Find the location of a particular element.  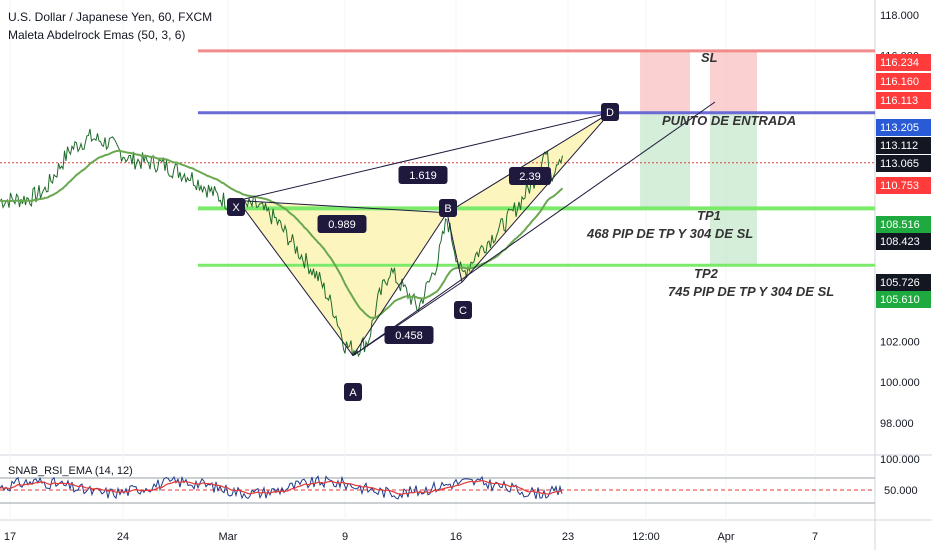

point-label-a: A is located at coordinates (353, 393).